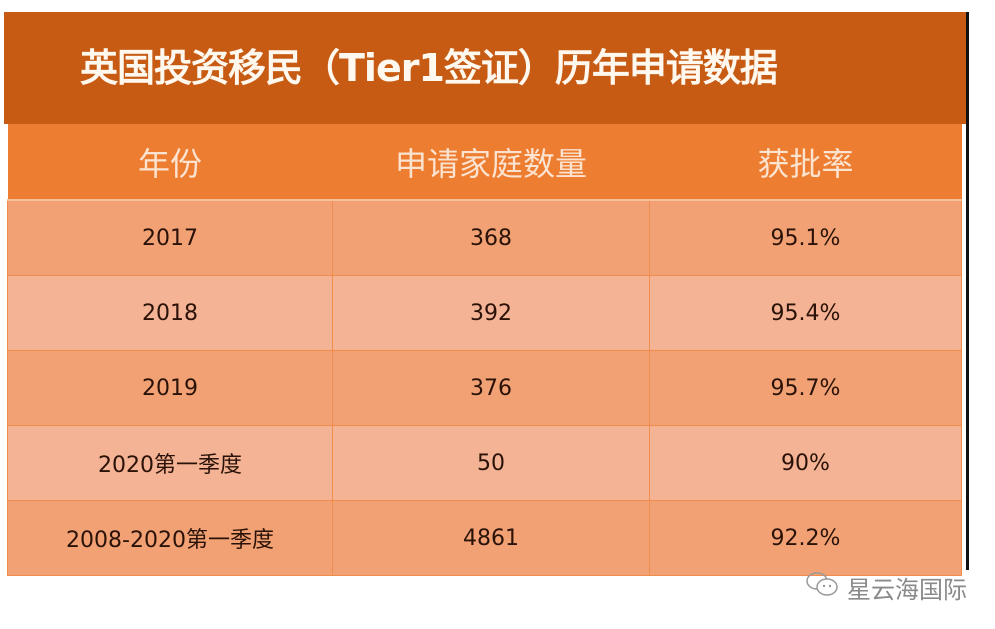  What do you see at coordinates (170, 538) in the screenshot?
I see `cell-year: 2008-2020第一季度` at bounding box center [170, 538].